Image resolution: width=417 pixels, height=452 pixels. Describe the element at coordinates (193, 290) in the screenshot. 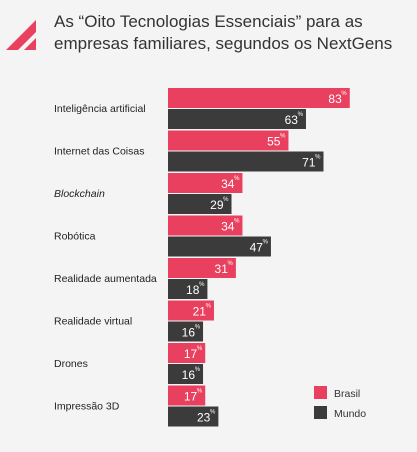

I see `data-label: 18` at that location.